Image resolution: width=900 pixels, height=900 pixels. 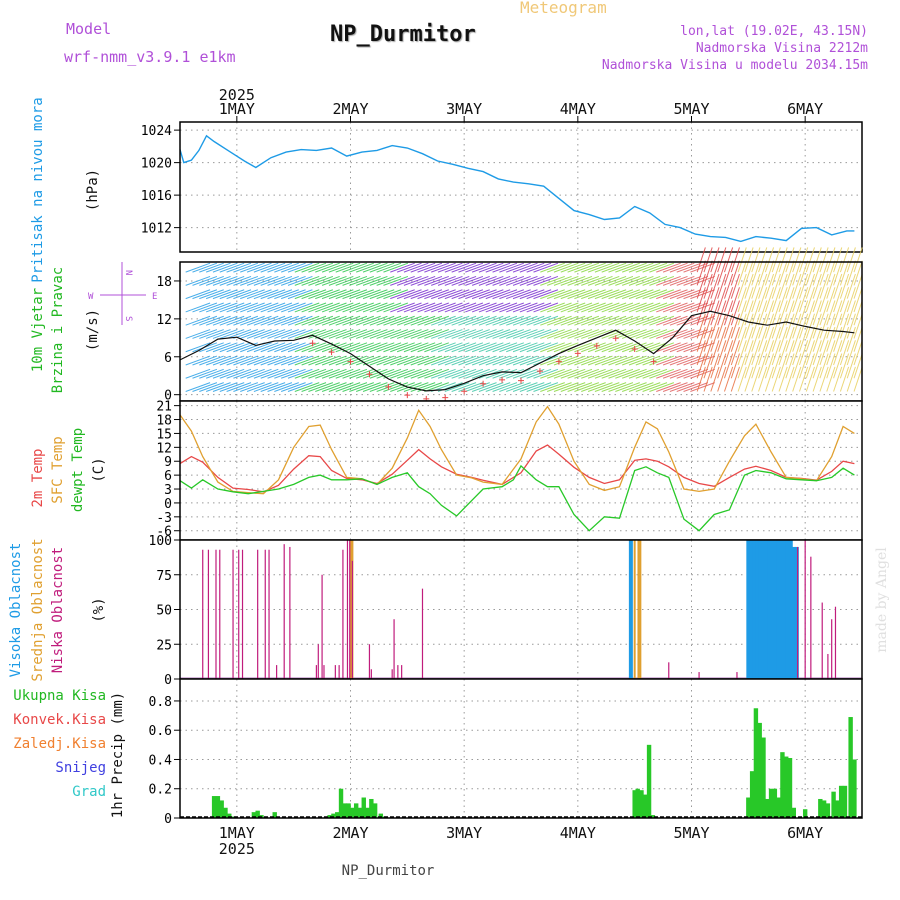 I want to click on mid-cloud-axis-title: Srednja Oblacnost, so click(x=38, y=609).